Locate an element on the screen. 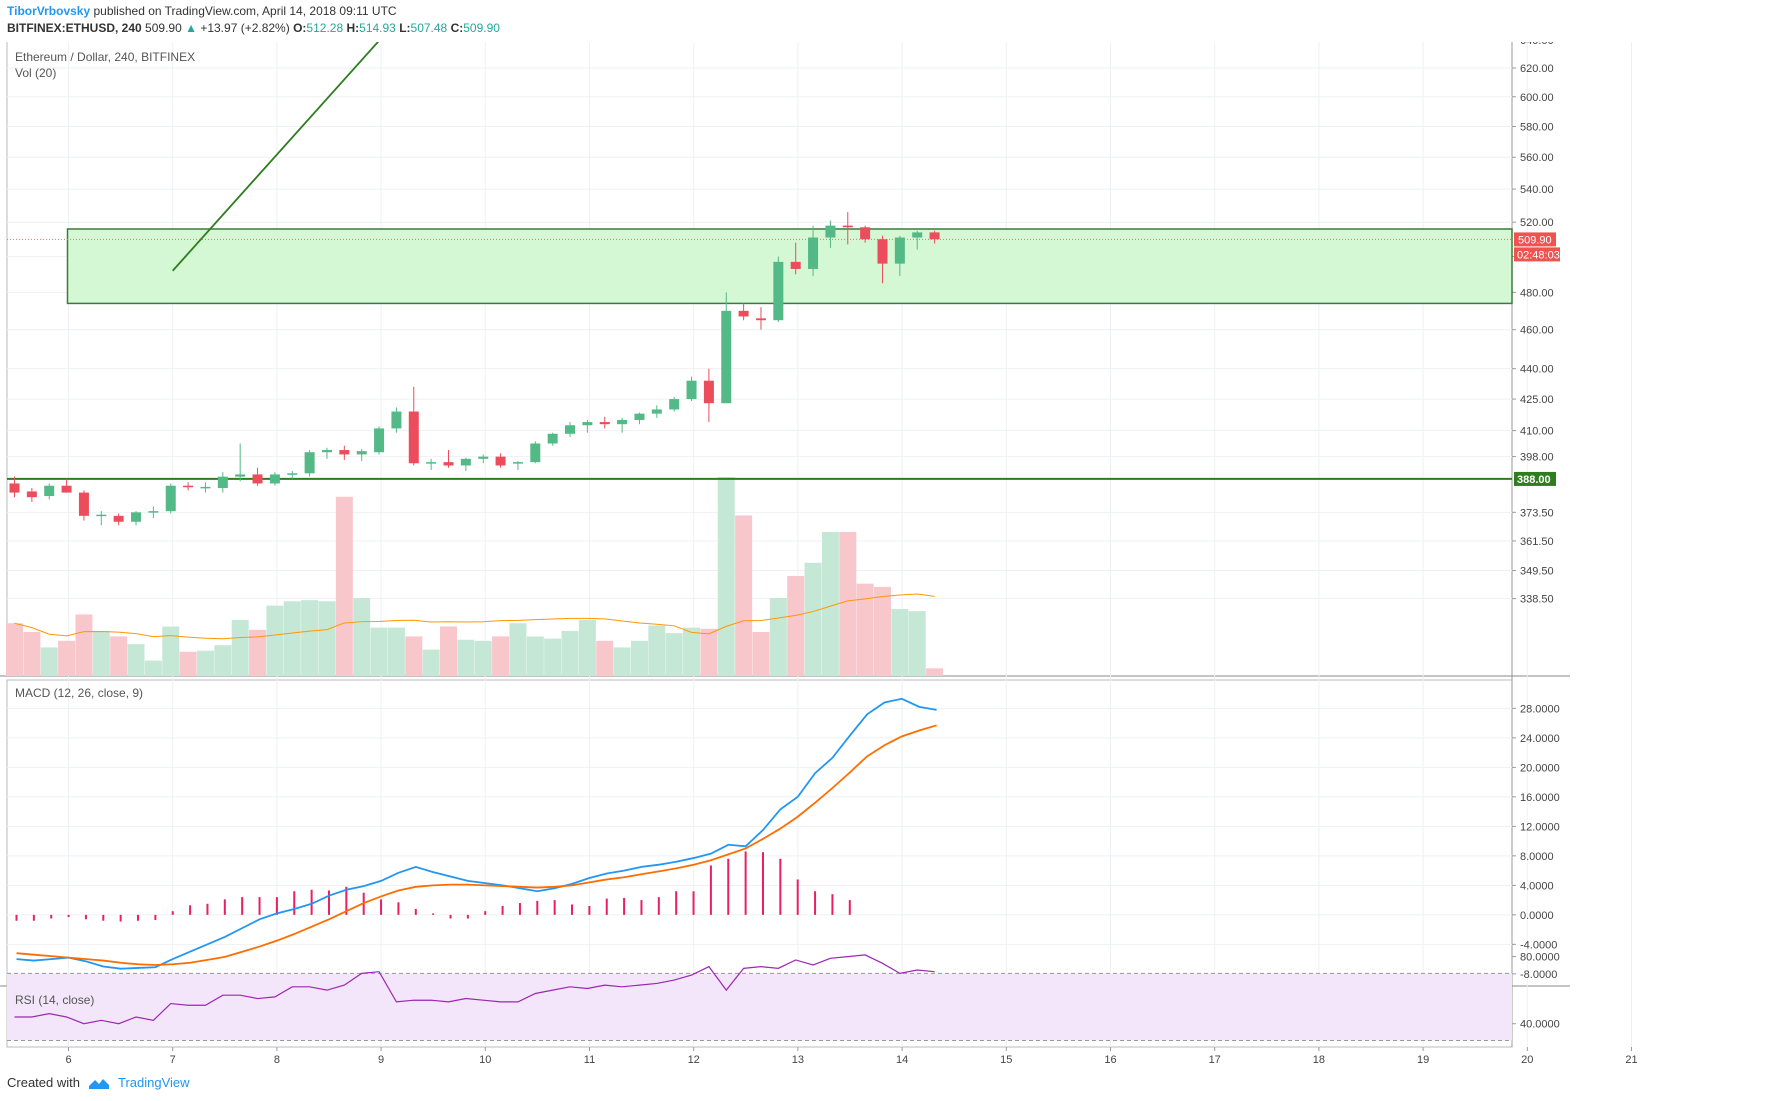 Image resolution: width=1770 pixels, height=1101 pixels. tradingview-logo-icon is located at coordinates (98, 1083).